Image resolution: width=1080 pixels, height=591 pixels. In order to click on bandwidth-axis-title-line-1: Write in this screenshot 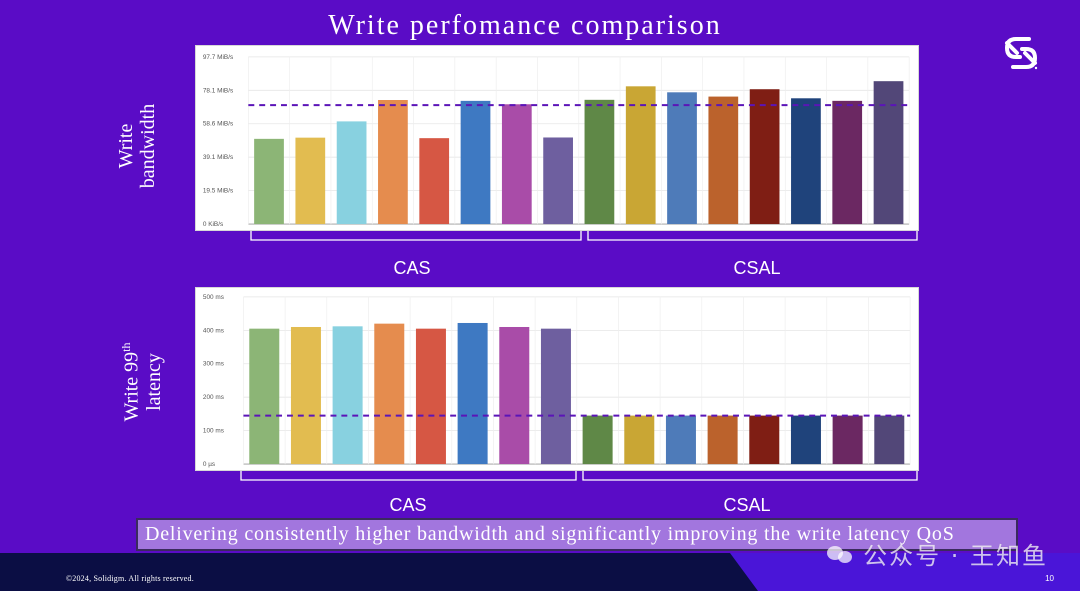, I will do `click(126, 146)`.